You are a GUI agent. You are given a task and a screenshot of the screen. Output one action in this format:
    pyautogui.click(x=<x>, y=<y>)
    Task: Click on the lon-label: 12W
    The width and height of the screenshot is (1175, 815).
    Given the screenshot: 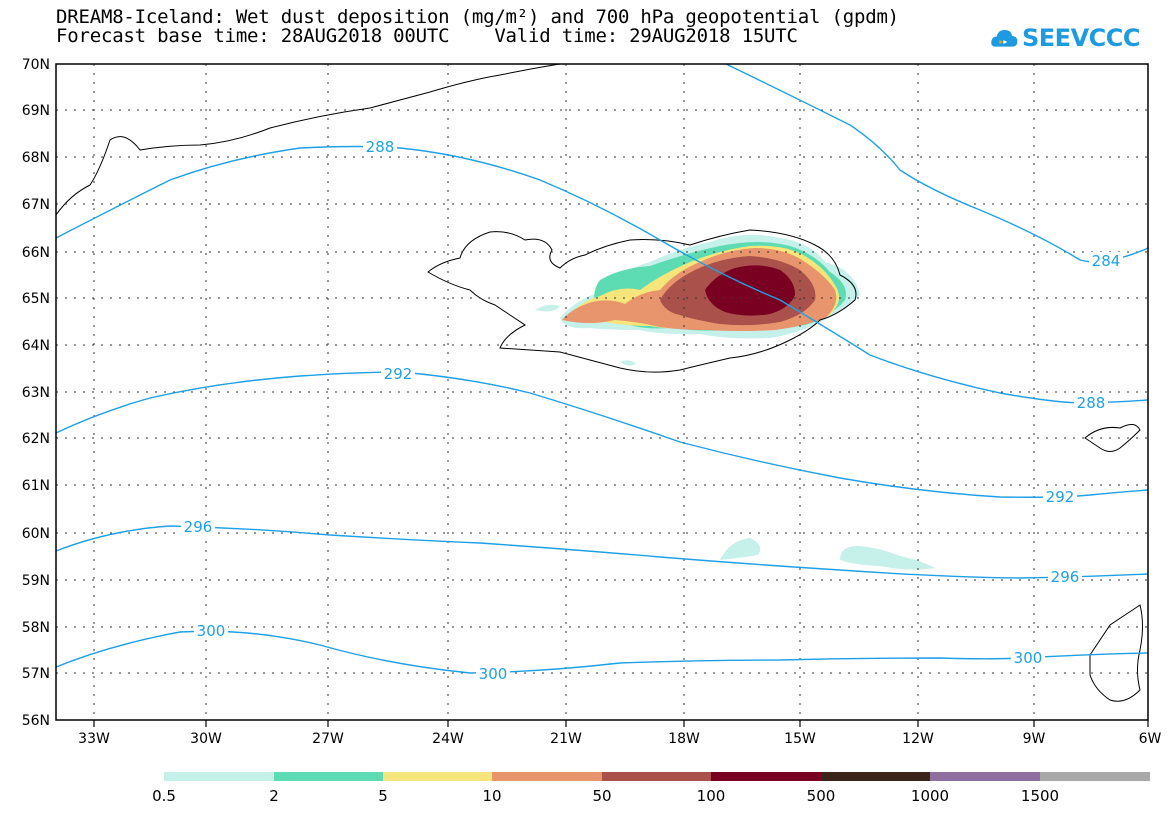 What is the action you would take?
    pyautogui.click(x=918, y=739)
    